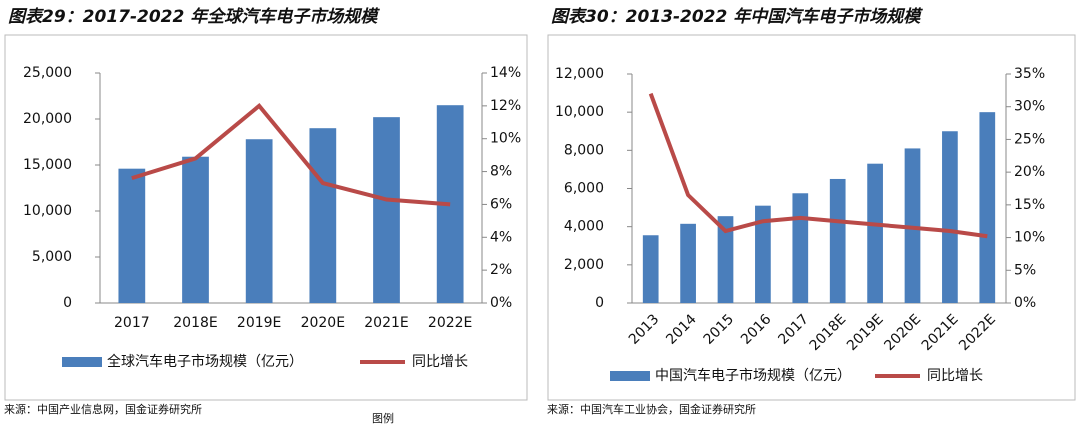 Image resolution: width=1080 pixels, height=429 pixels. I want to click on y-tick-label: 4,000, so click(584, 227).